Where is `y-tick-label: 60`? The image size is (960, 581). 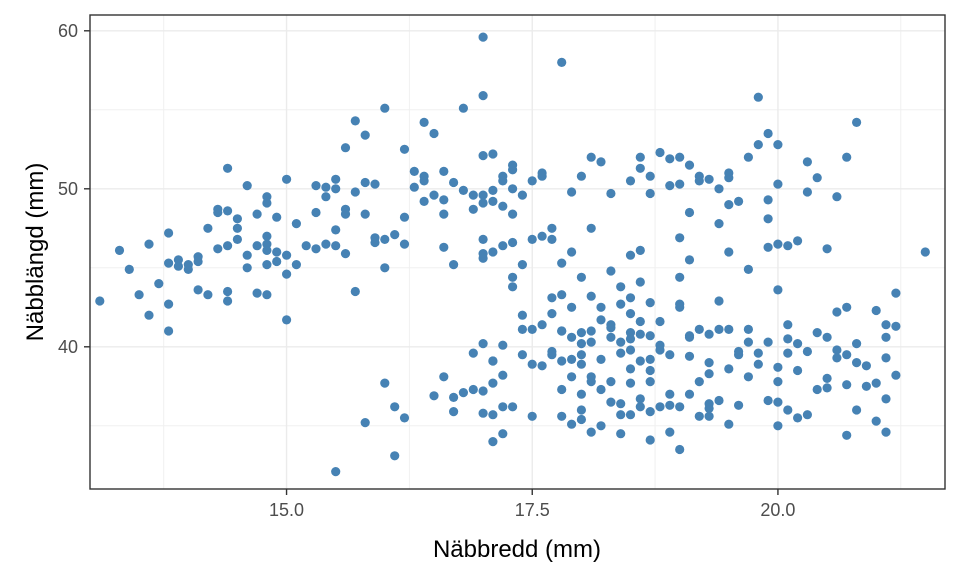 y-tick-label: 60 is located at coordinates (68, 31).